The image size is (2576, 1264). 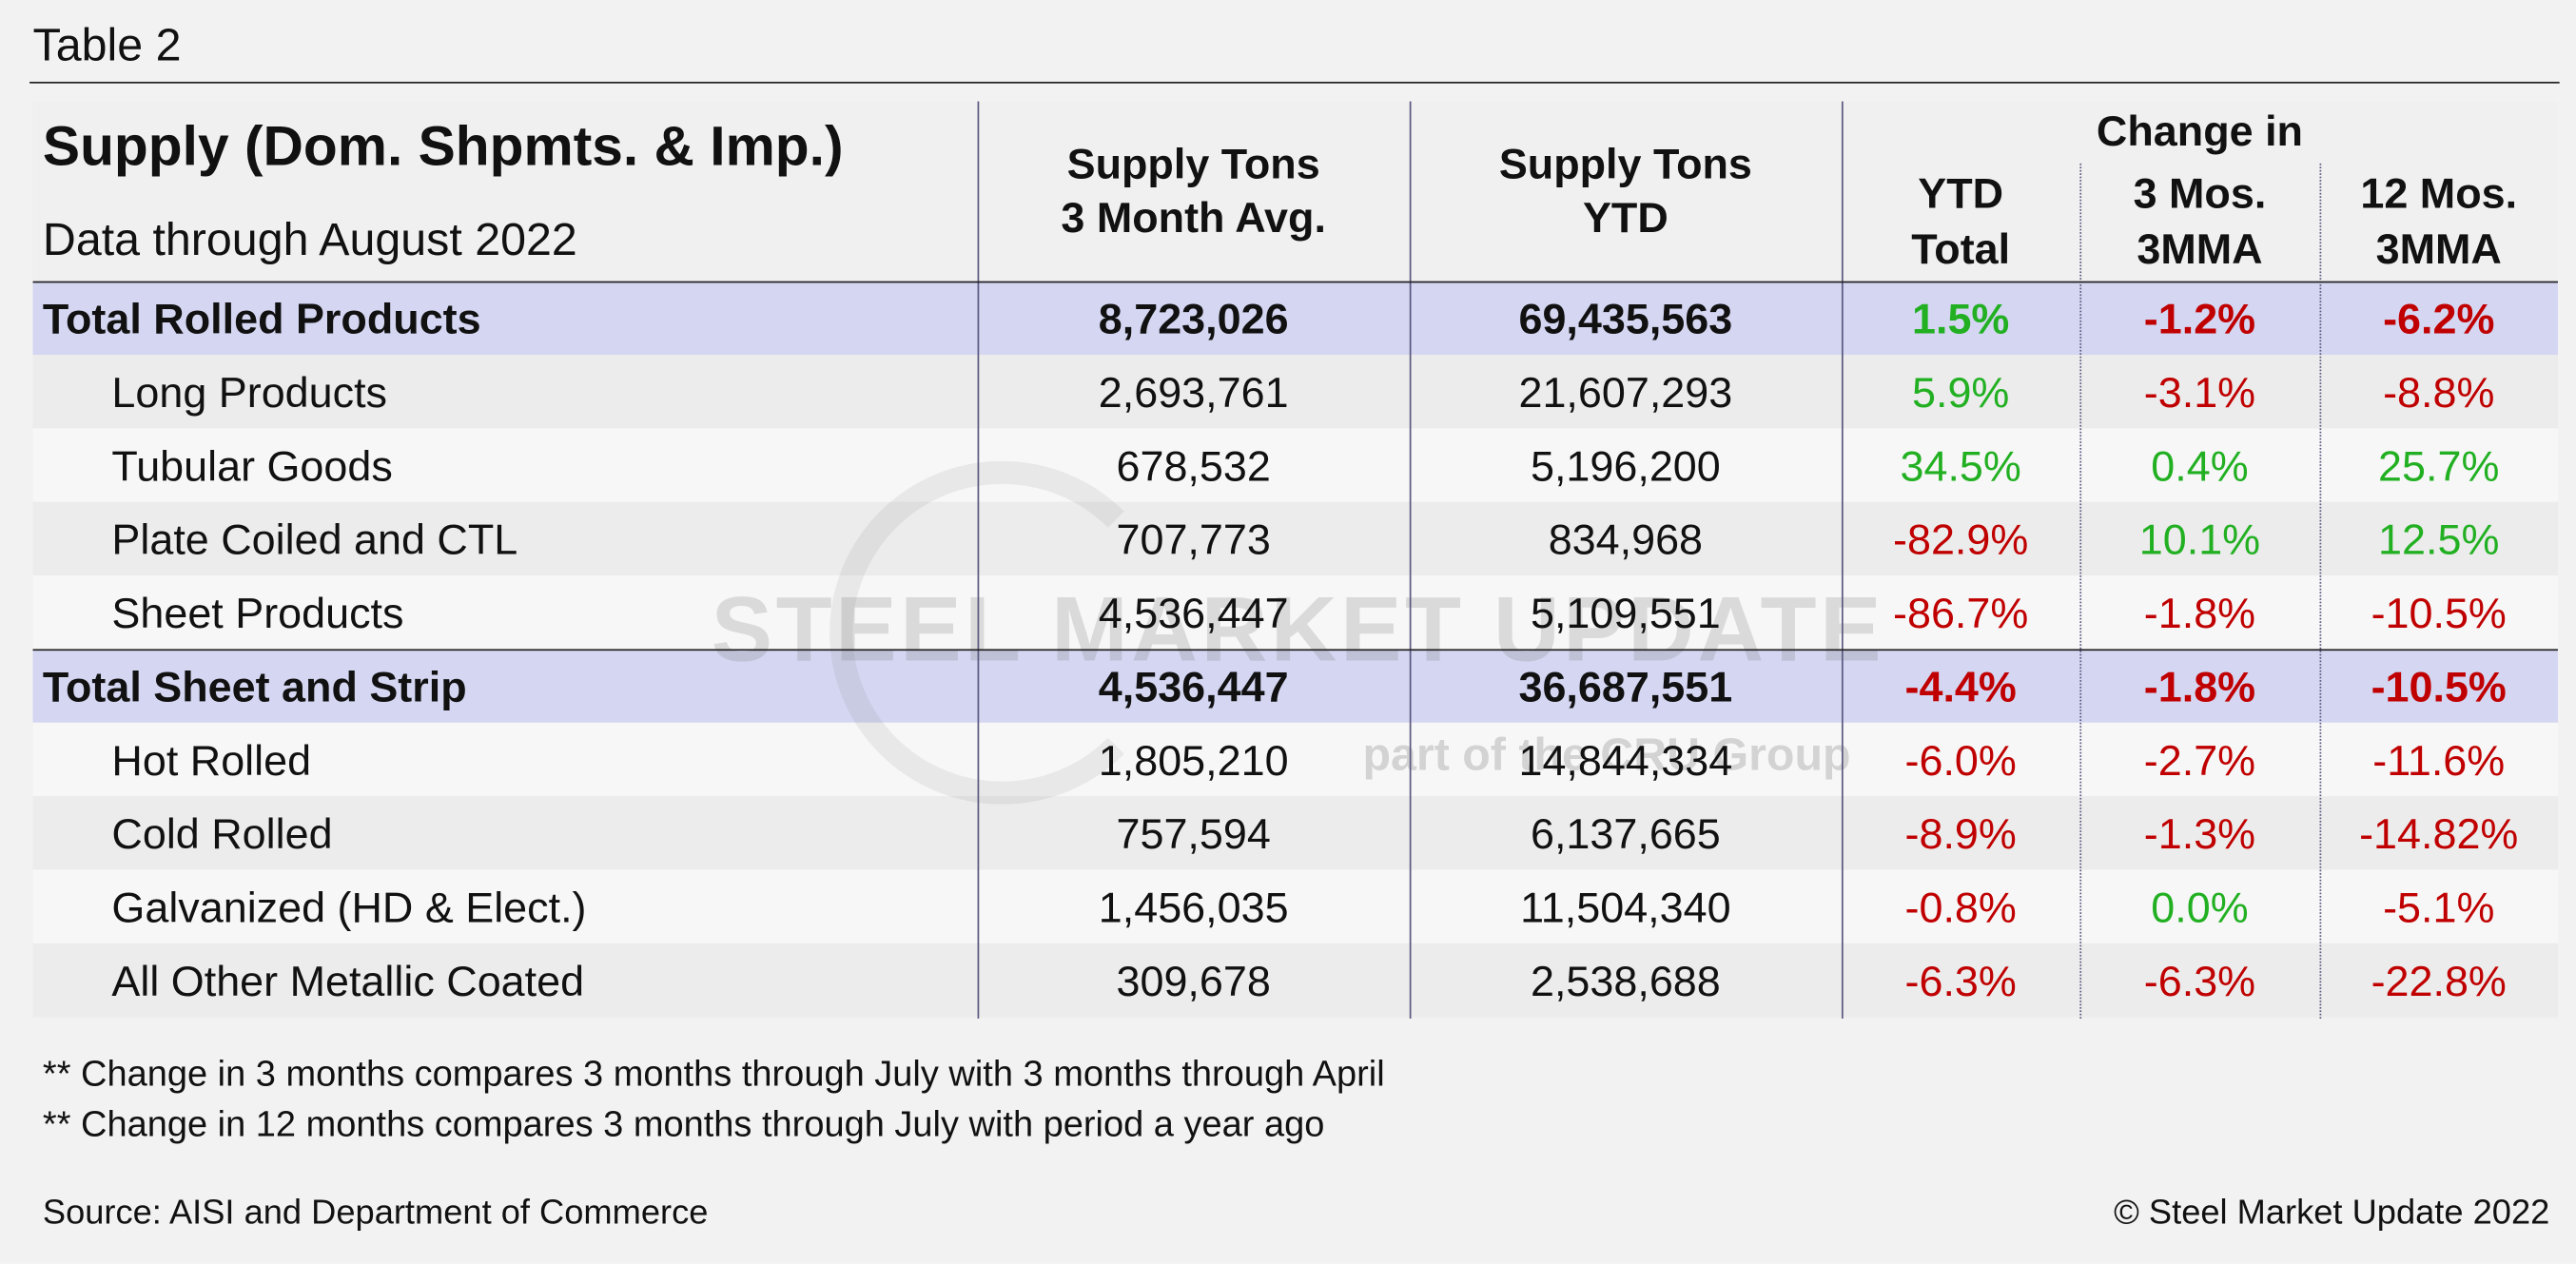 What do you see at coordinates (1193, 391) in the screenshot?
I see `tons-cell: 2,693,761` at bounding box center [1193, 391].